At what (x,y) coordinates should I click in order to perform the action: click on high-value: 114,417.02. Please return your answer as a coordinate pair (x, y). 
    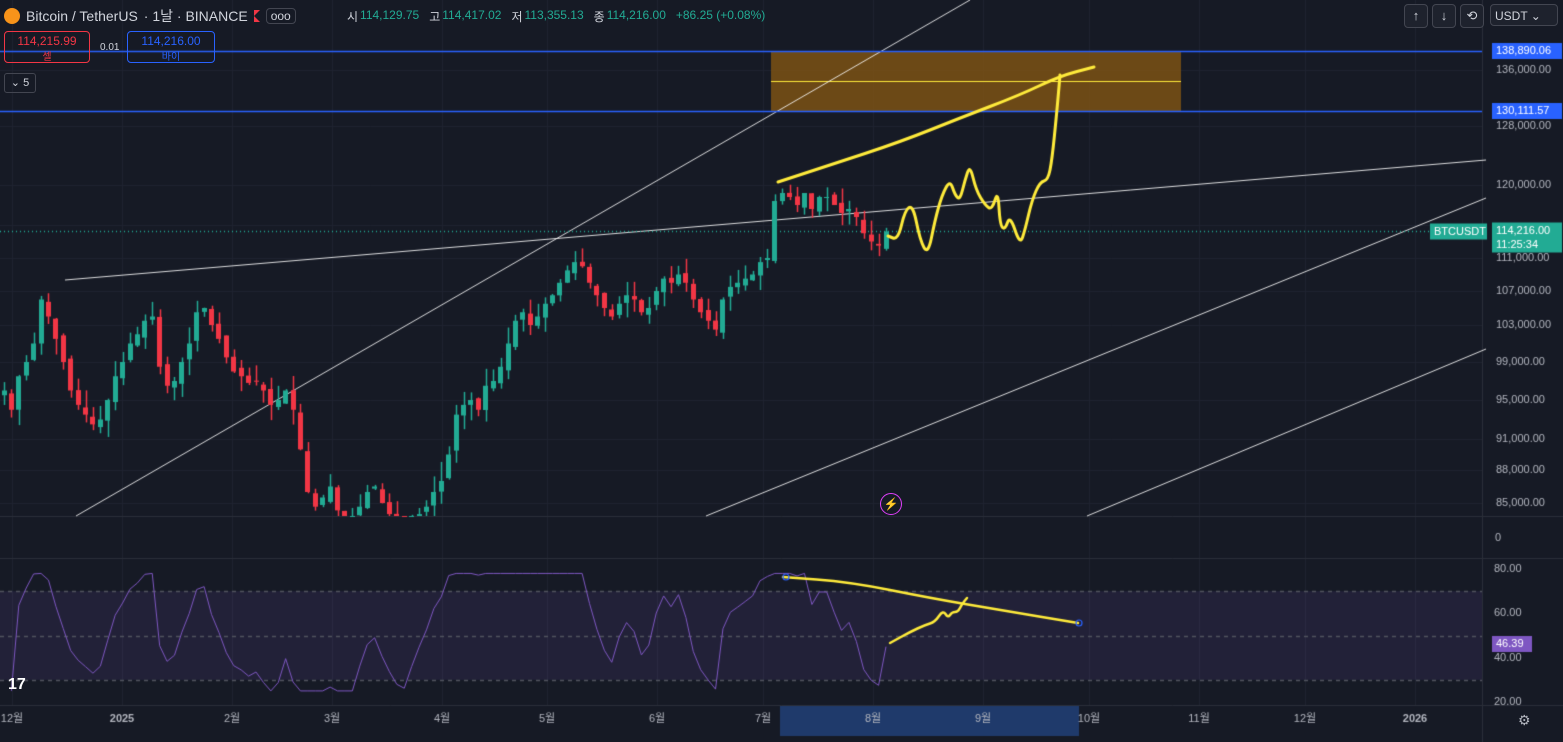
    Looking at the image, I should click on (472, 15).